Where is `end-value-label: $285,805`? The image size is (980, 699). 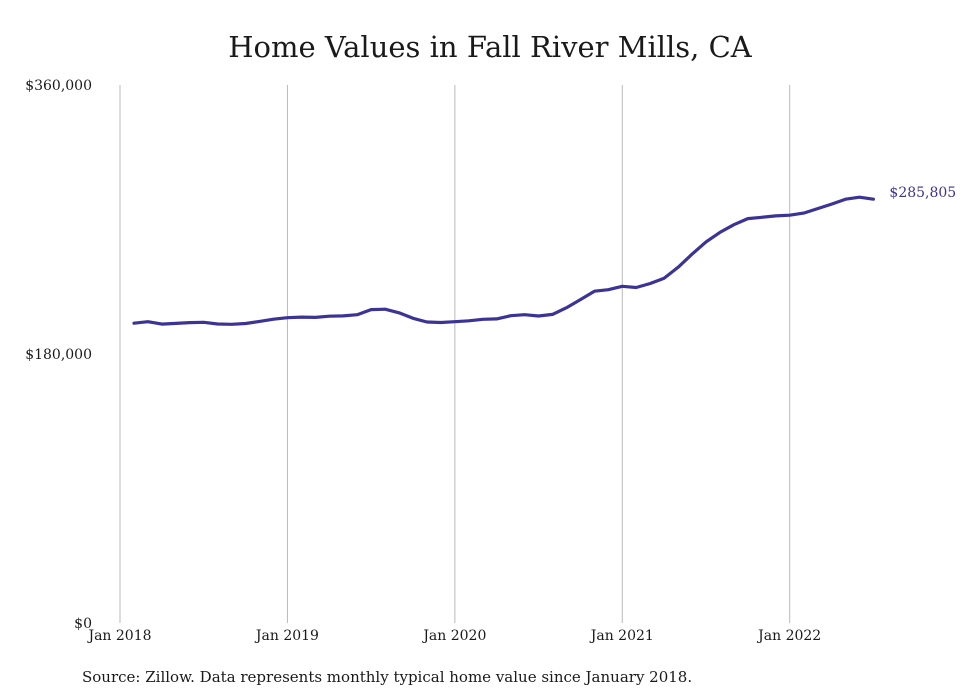
end-value-label: $285,805 is located at coordinates (922, 193).